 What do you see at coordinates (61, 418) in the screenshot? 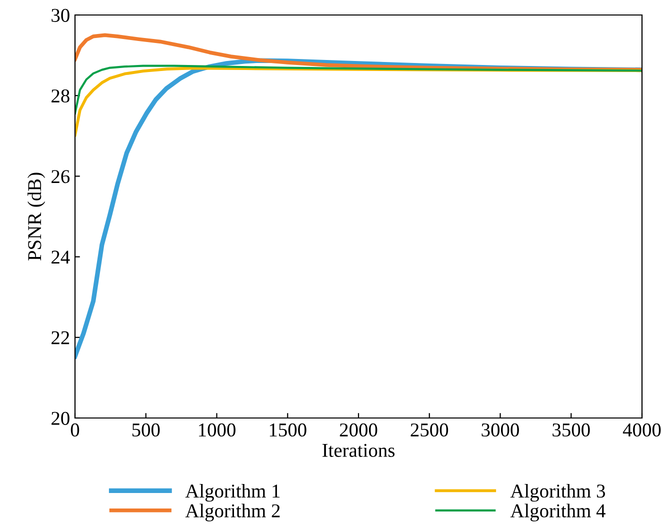
I see `y-tick-label: 20` at bounding box center [61, 418].